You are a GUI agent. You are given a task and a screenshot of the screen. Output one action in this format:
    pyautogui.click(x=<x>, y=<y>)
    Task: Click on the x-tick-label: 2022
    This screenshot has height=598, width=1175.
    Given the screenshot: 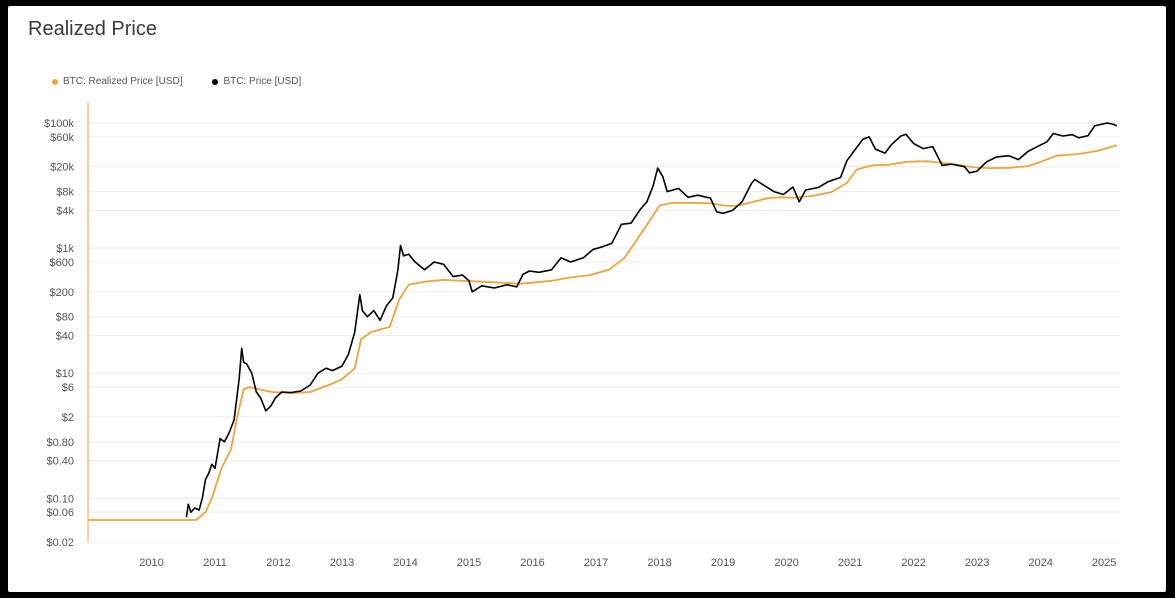 What is the action you would take?
    pyautogui.click(x=913, y=563)
    